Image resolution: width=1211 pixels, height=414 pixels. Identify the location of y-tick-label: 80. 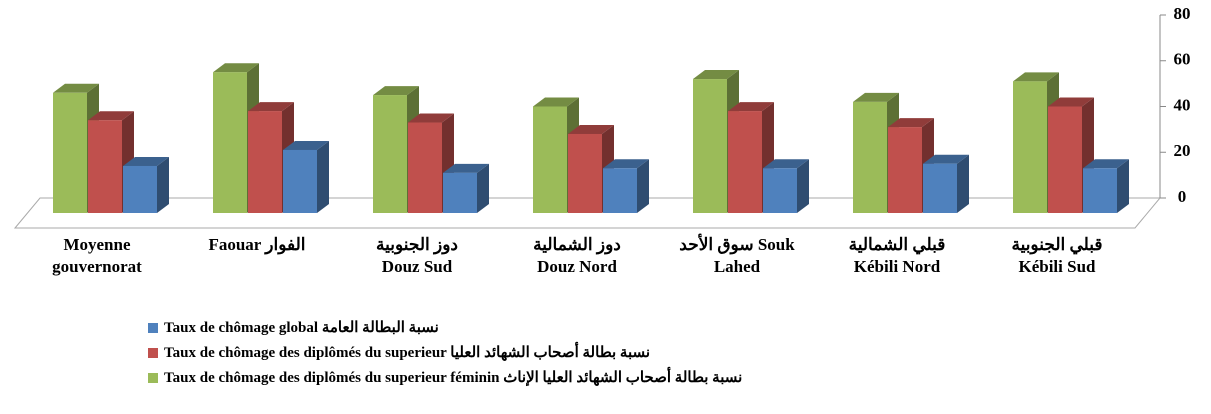
(1182, 13).